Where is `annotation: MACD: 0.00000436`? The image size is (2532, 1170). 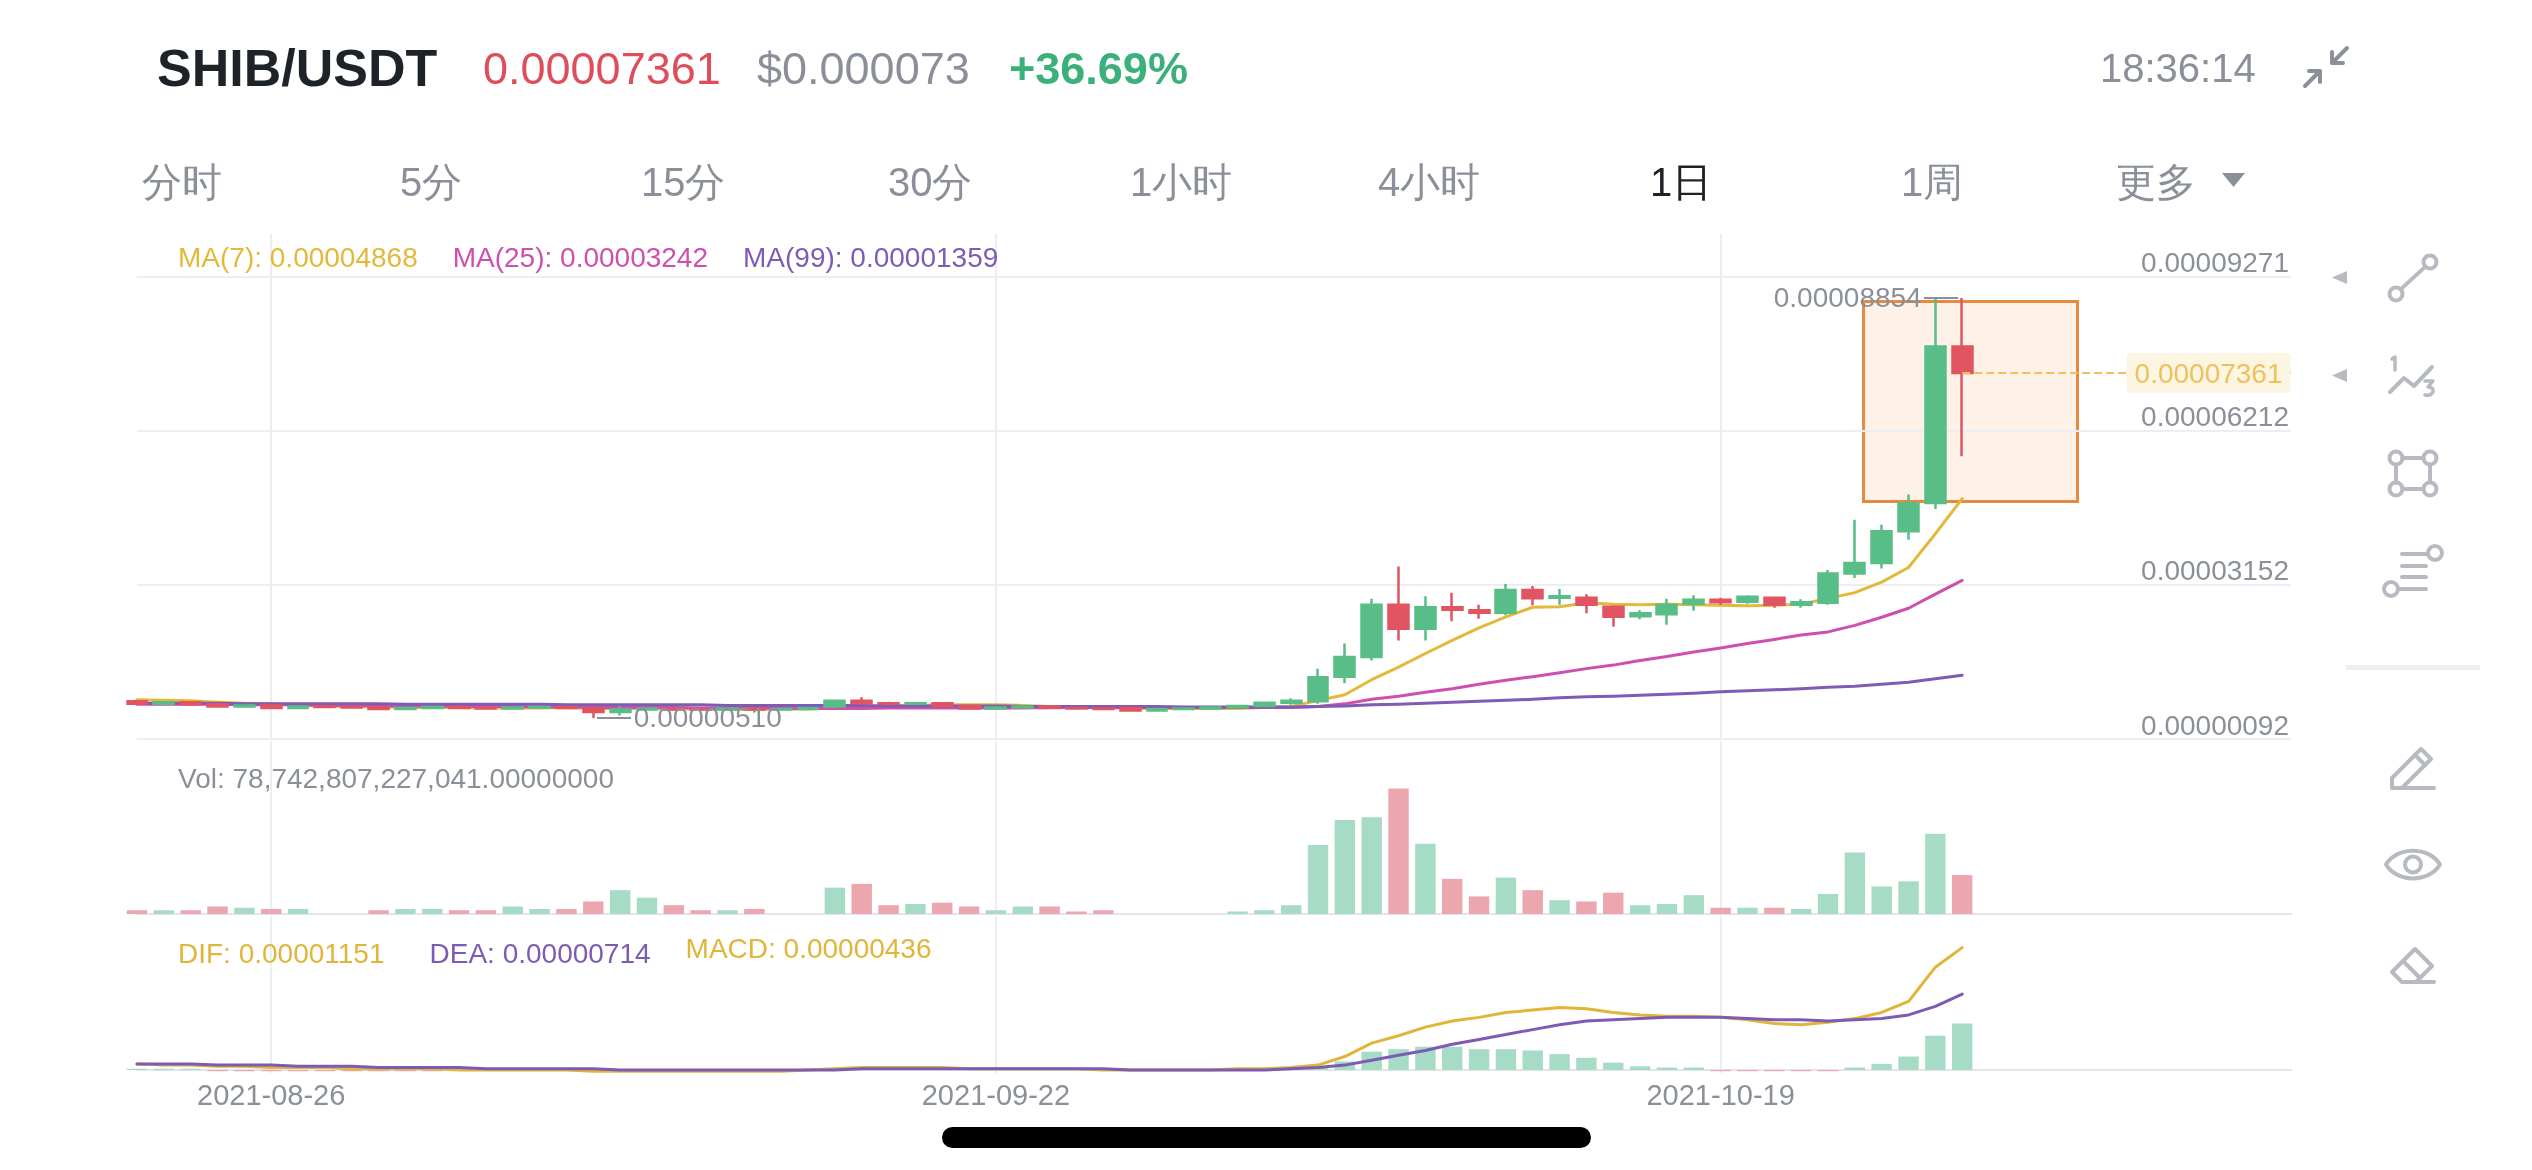
annotation: MACD: 0.00000436 is located at coordinates (808, 948).